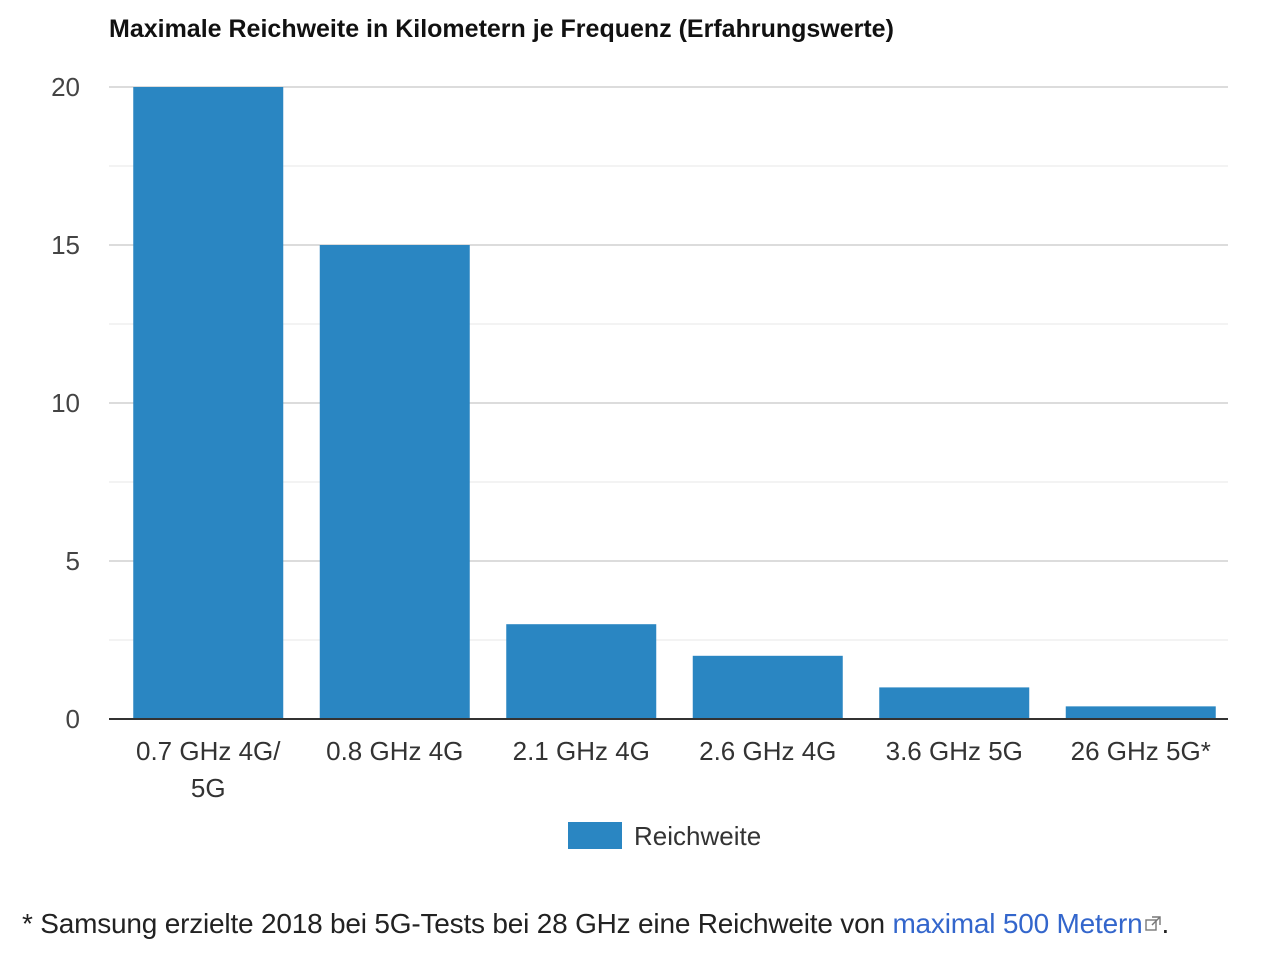 This screenshot has width=1283, height=953. What do you see at coordinates (73, 561) in the screenshot?
I see `y-tick-label: 5` at bounding box center [73, 561].